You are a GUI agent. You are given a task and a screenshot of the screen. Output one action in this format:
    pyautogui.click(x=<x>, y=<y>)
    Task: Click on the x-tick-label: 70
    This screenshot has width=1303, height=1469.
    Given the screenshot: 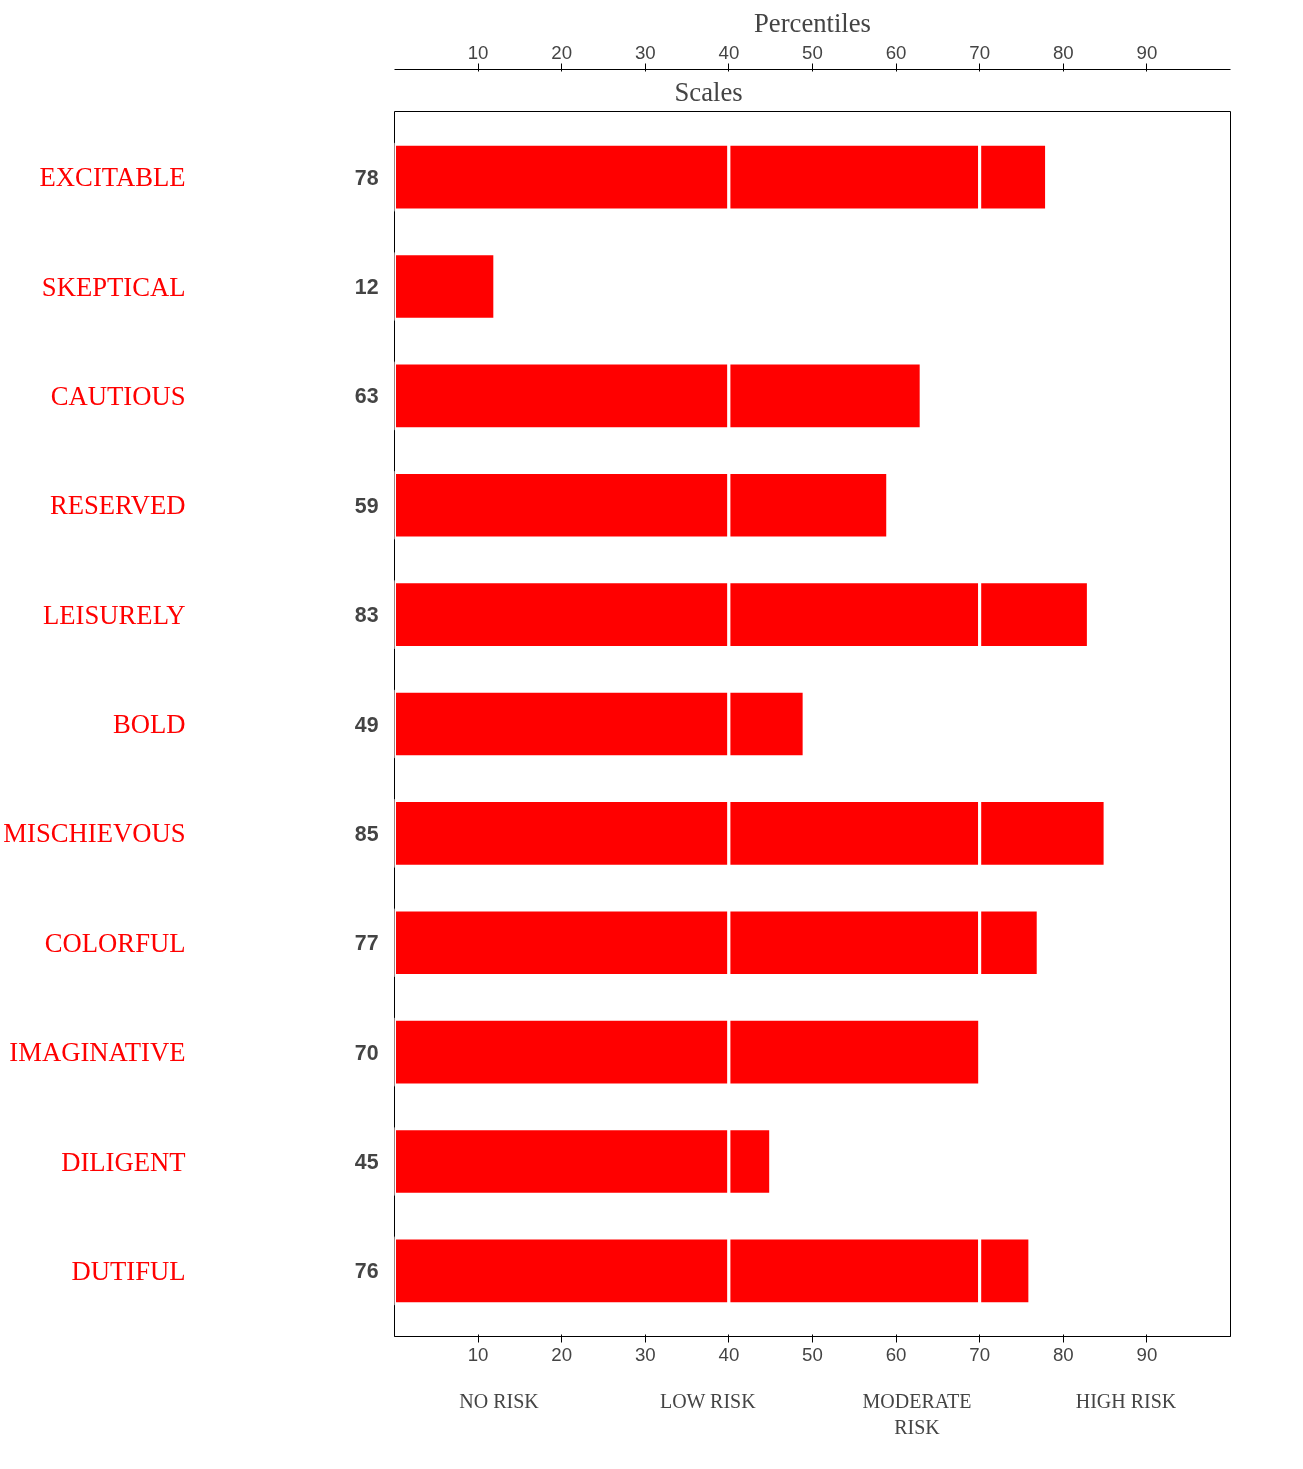 What is the action you would take?
    pyautogui.click(x=980, y=1354)
    